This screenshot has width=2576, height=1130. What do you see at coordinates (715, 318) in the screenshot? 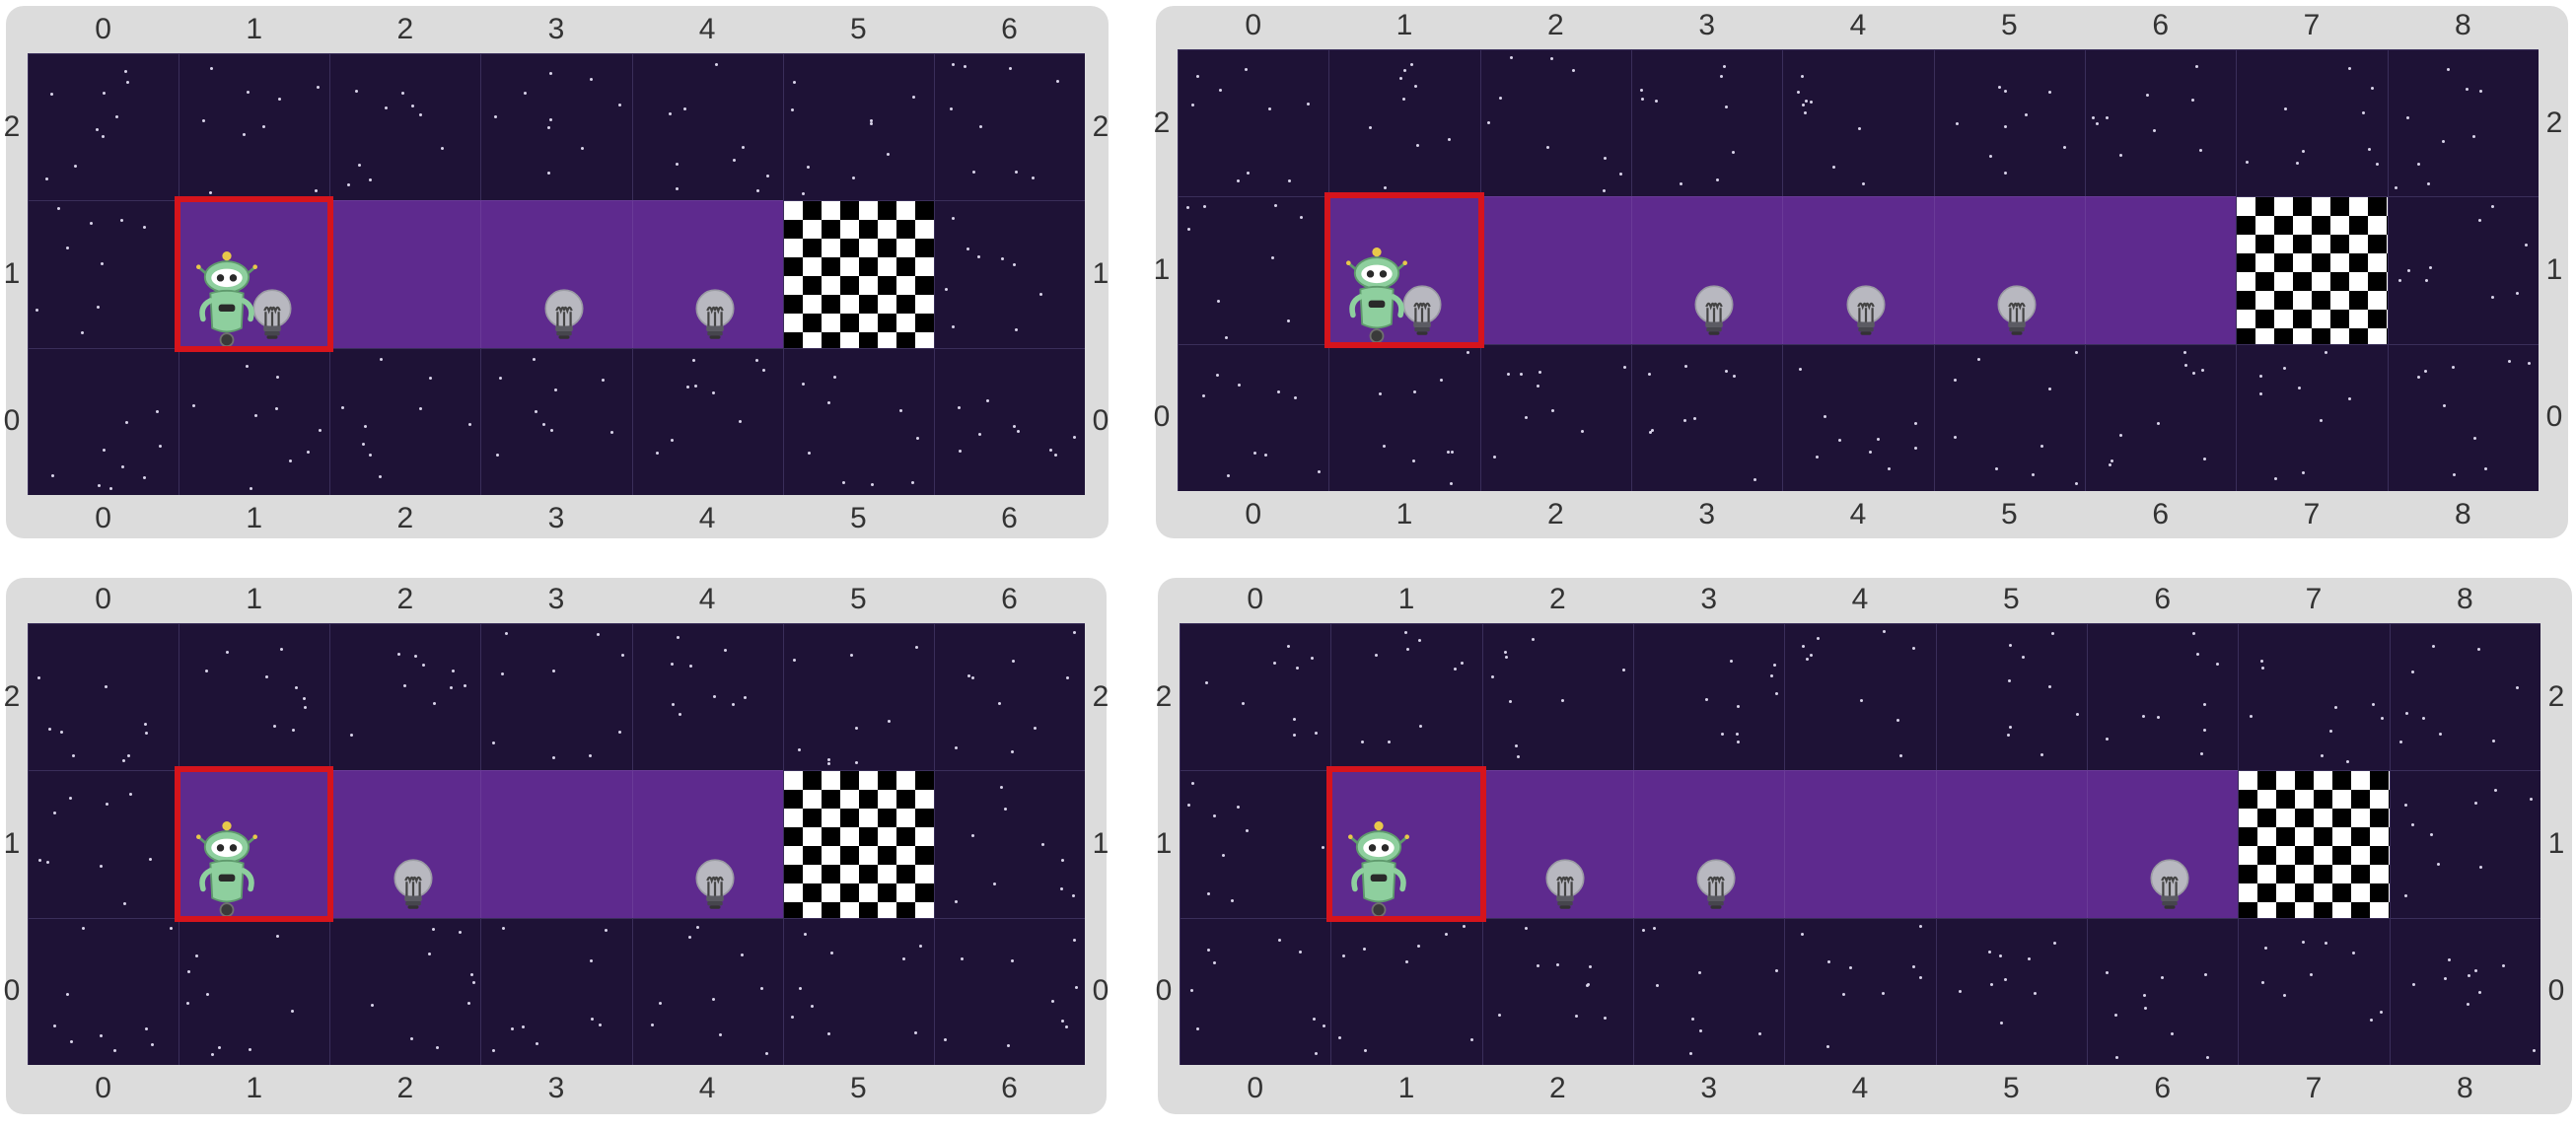
I see `lightbulb-icon` at bounding box center [715, 318].